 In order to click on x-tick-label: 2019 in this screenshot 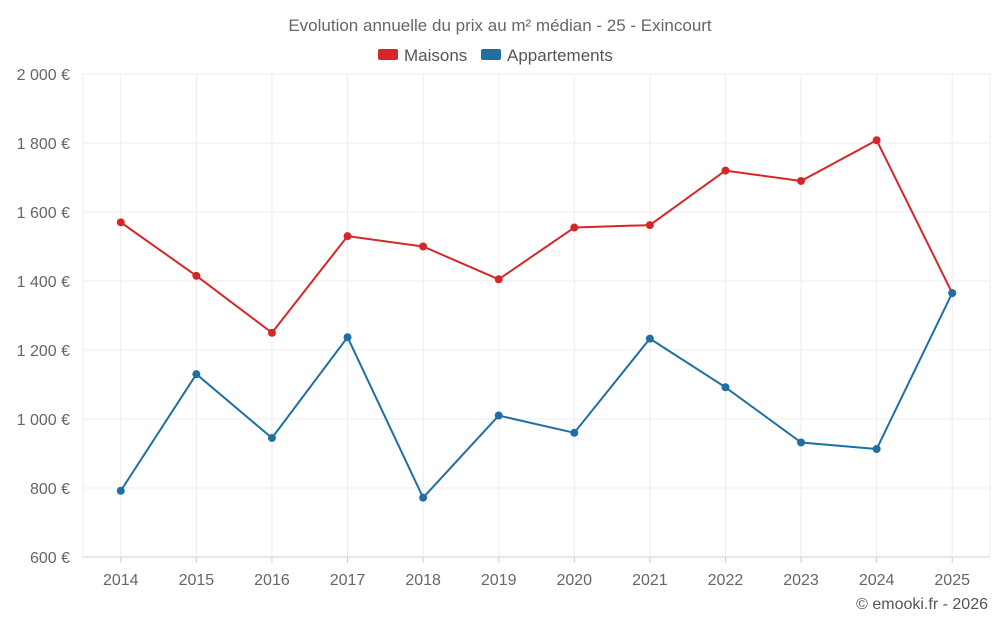, I will do `click(499, 580)`.